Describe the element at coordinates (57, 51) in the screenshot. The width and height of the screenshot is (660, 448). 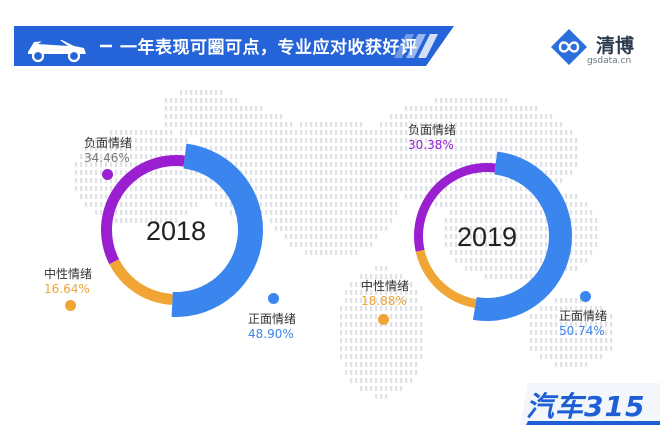
I see `car-icon` at that location.